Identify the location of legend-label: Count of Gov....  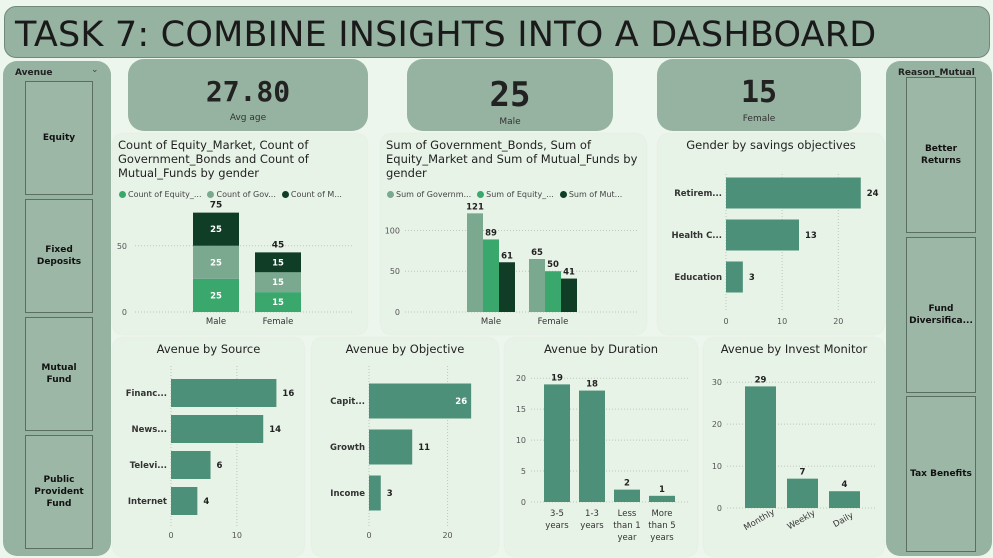
(246, 194).